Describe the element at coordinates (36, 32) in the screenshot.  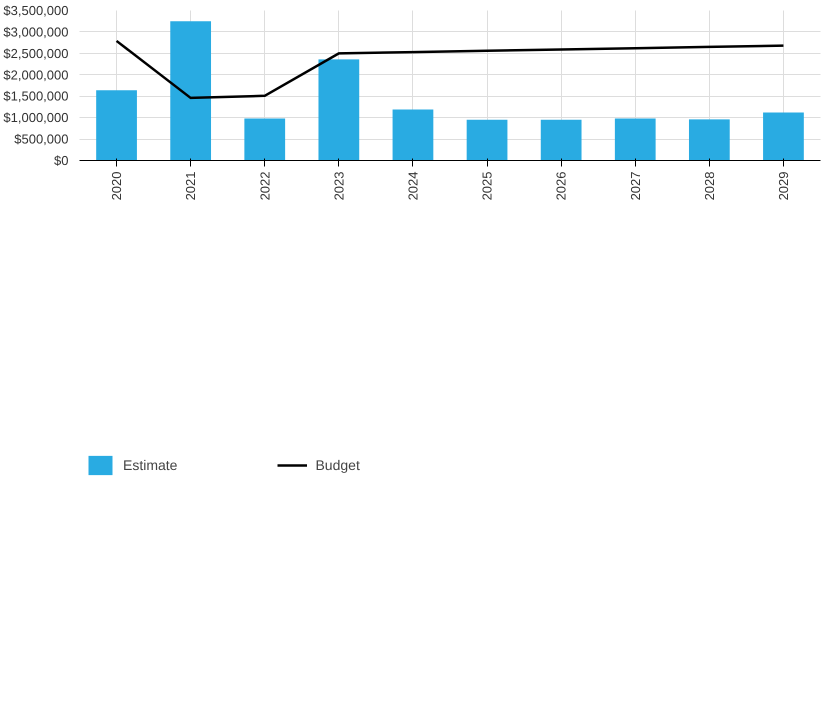
I see `y-tick-label: $3,000,000` at that location.